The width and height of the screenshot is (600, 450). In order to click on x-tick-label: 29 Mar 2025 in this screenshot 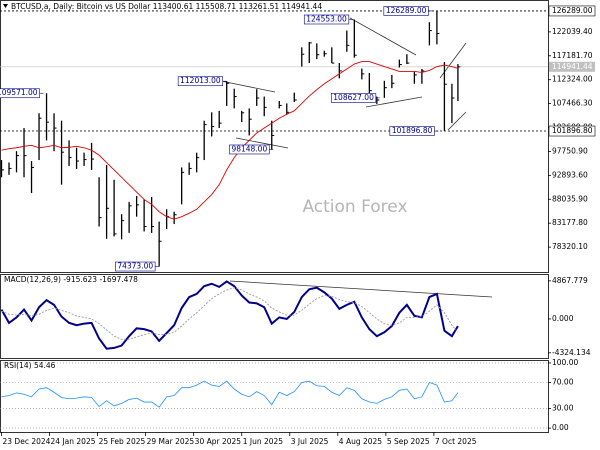, I will do `click(171, 441)`.